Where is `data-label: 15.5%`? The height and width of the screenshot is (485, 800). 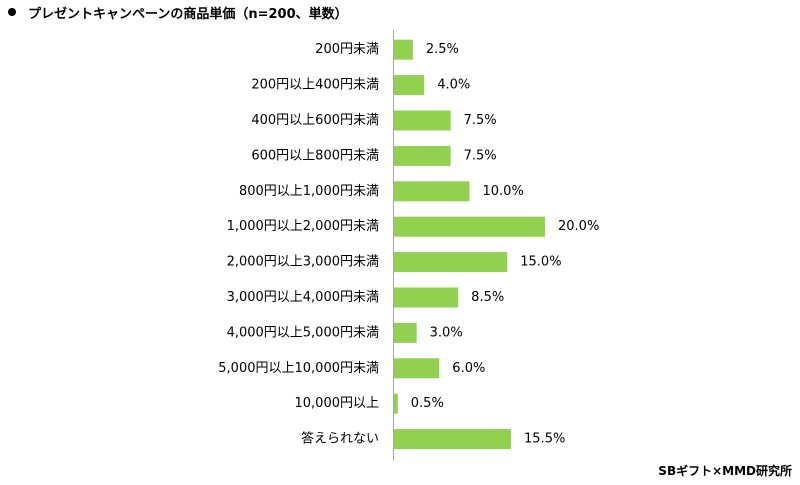 data-label: 15.5% is located at coordinates (544, 439).